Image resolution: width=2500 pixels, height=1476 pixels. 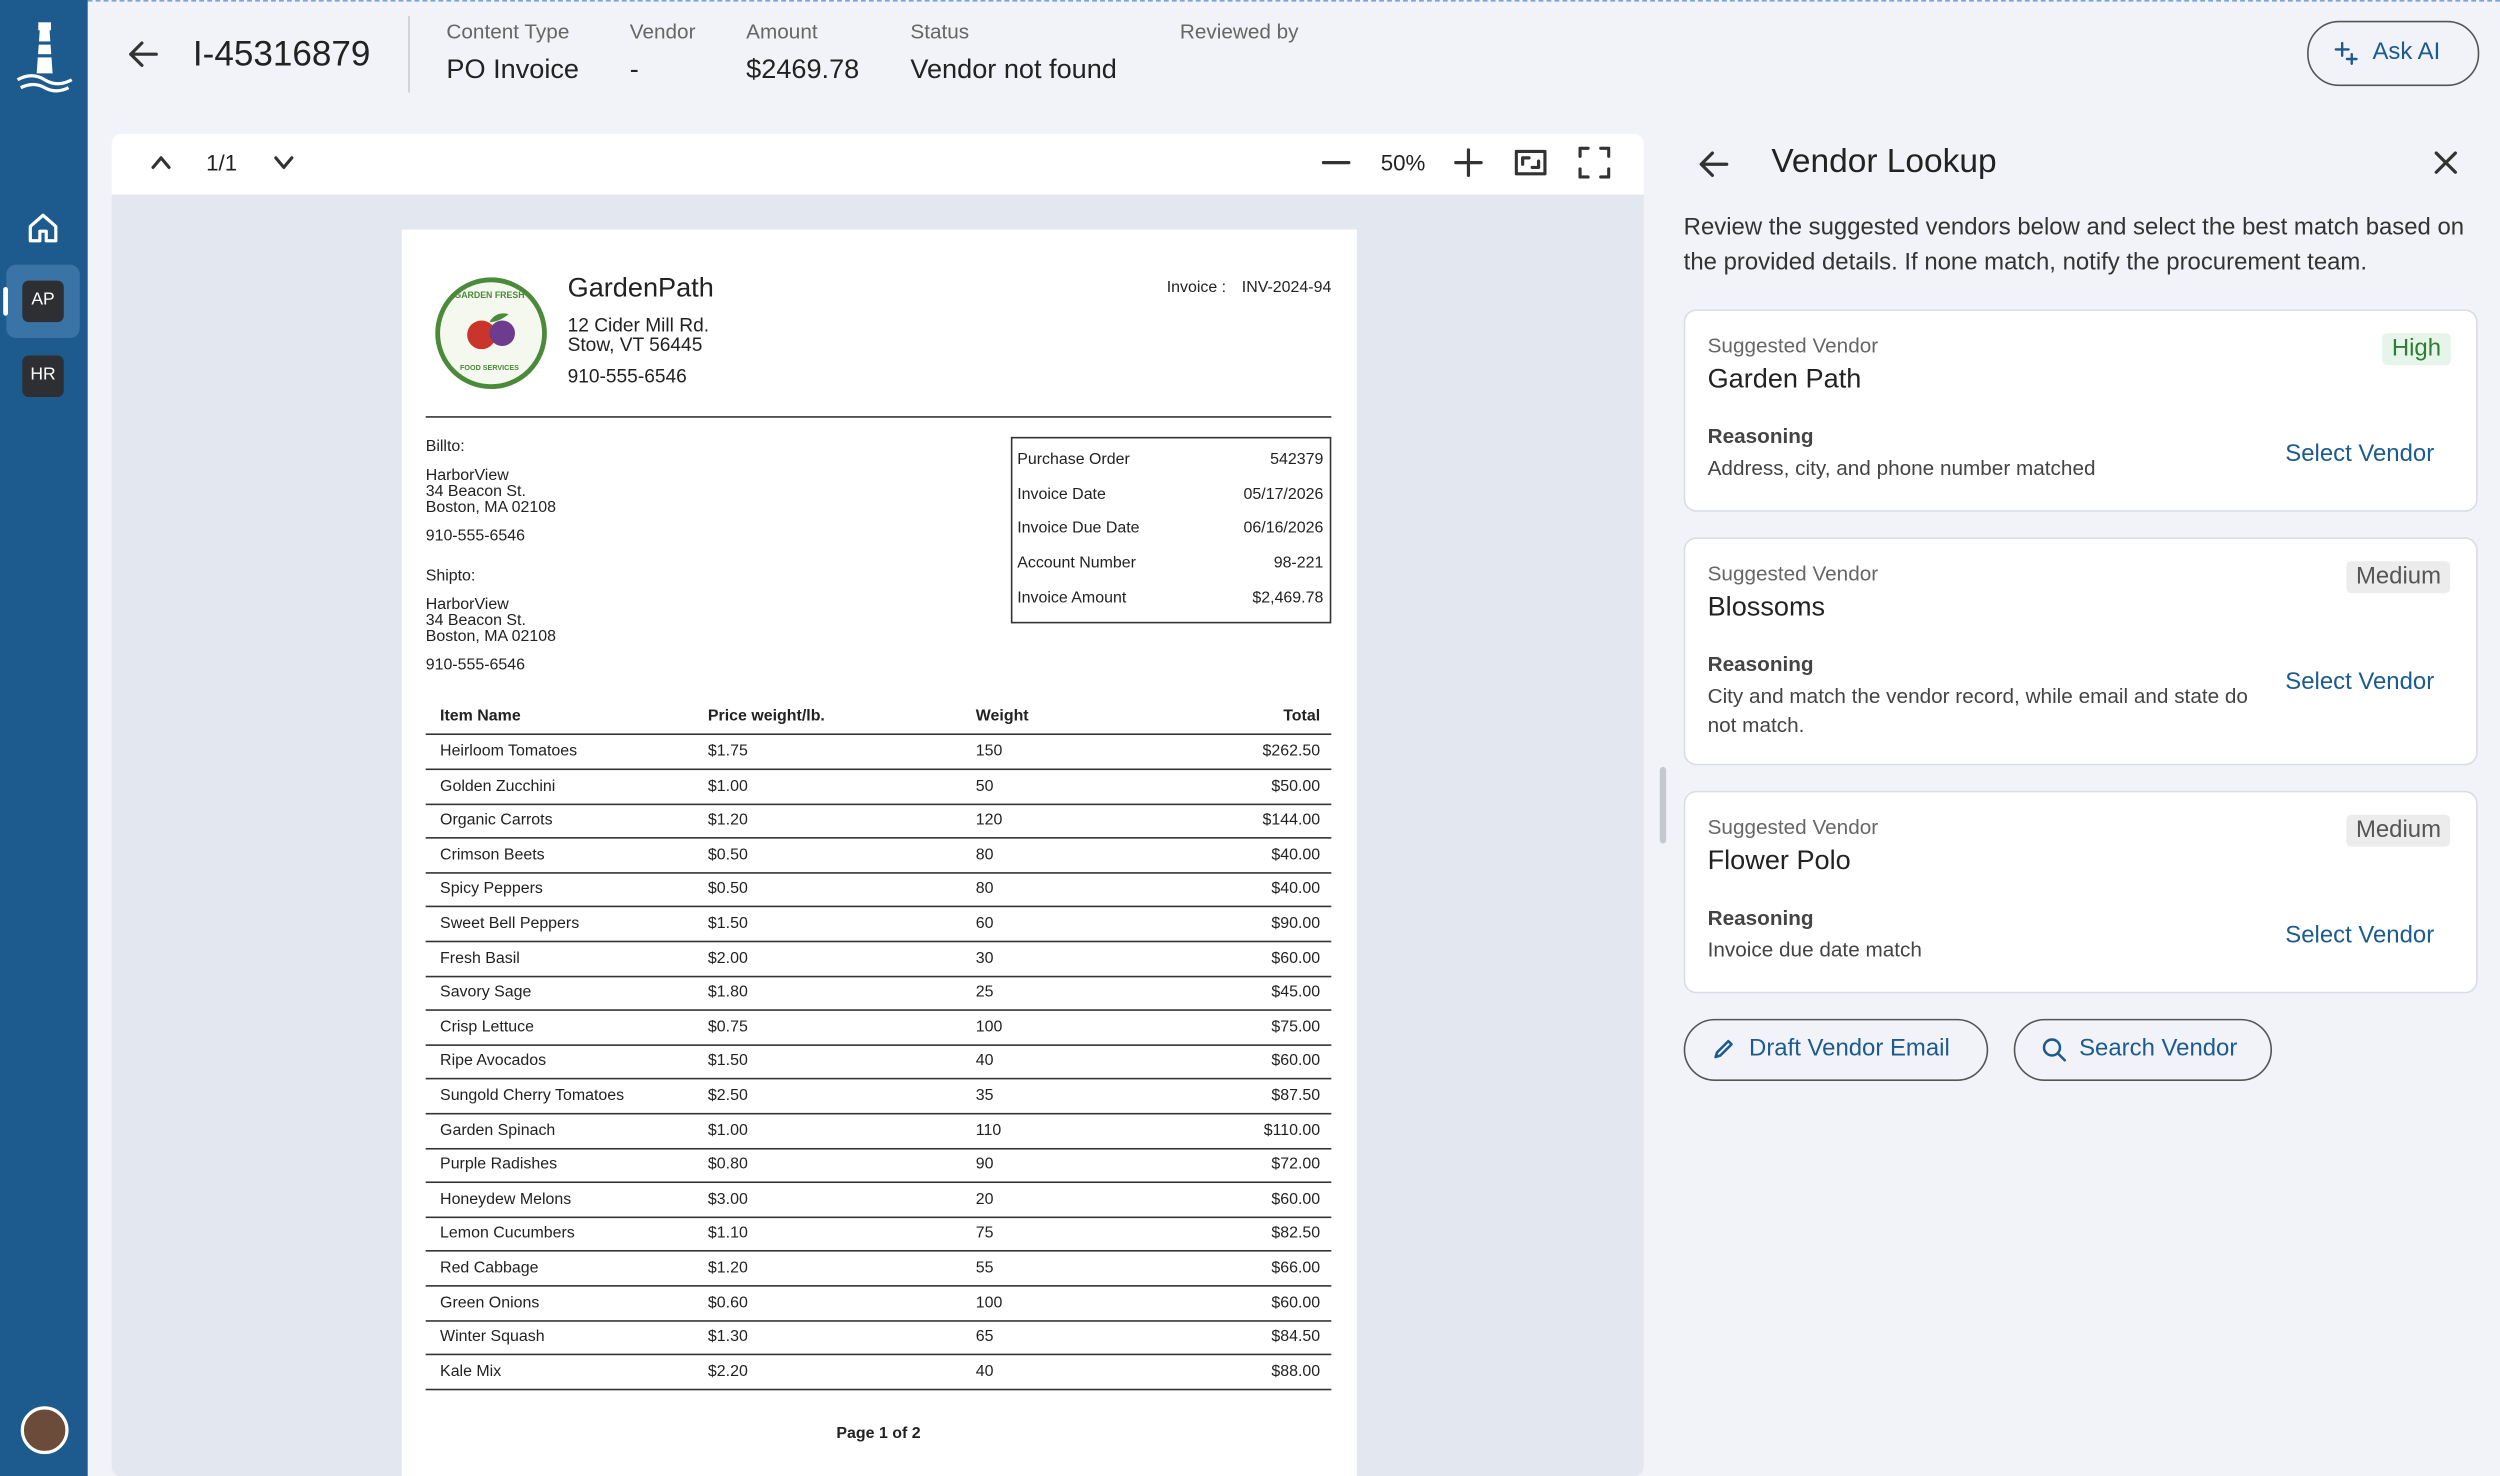 What do you see at coordinates (727, 1337) in the screenshot?
I see `cell: $1.30` at bounding box center [727, 1337].